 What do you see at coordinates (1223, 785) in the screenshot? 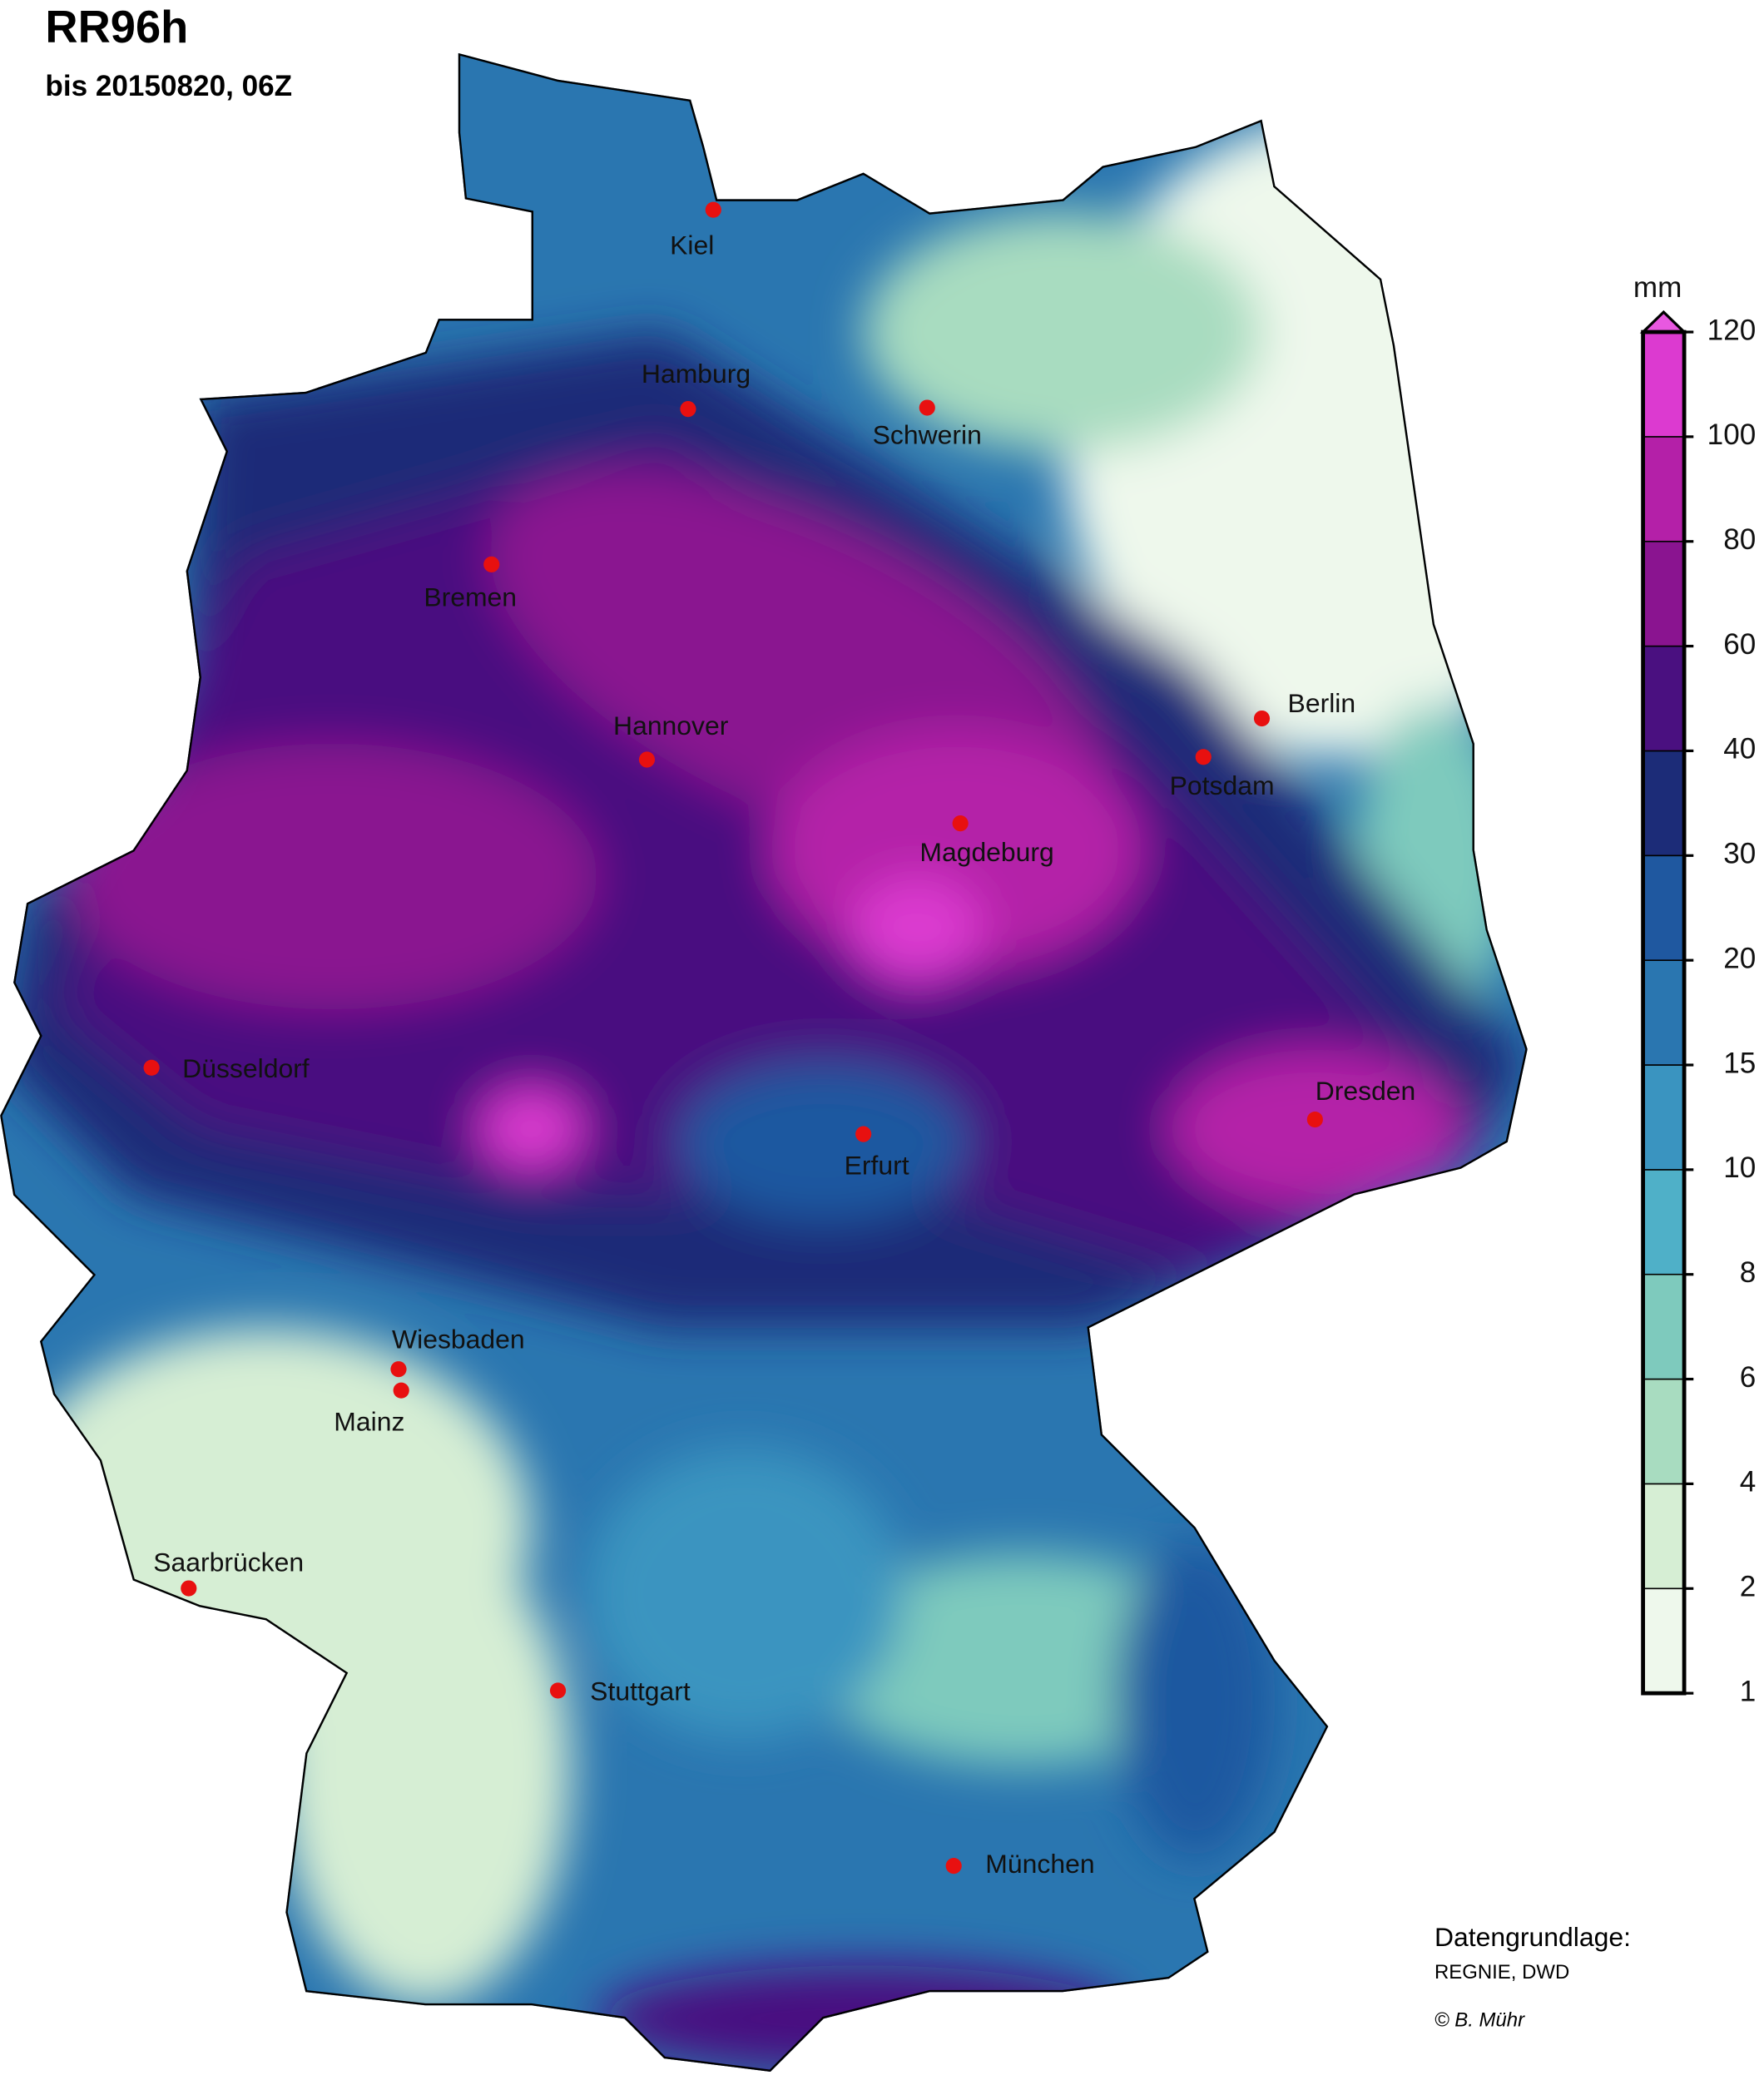
I see `city-label: Potsdam` at bounding box center [1223, 785].